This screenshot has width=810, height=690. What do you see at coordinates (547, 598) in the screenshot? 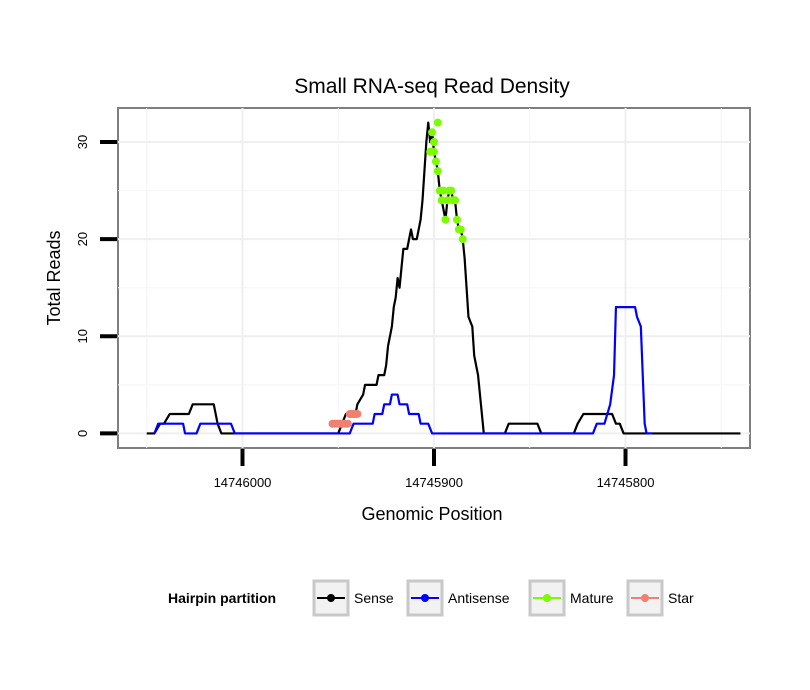
I see `legend-point-mature` at bounding box center [547, 598].